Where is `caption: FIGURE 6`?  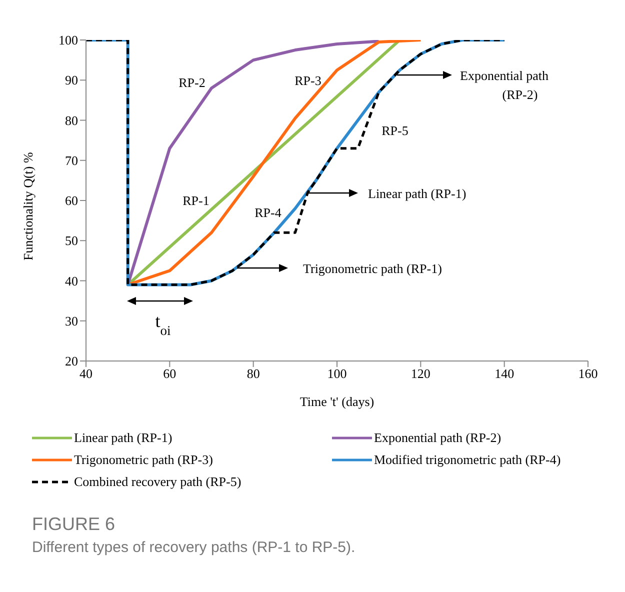
caption: FIGURE 6 is located at coordinates (74, 524).